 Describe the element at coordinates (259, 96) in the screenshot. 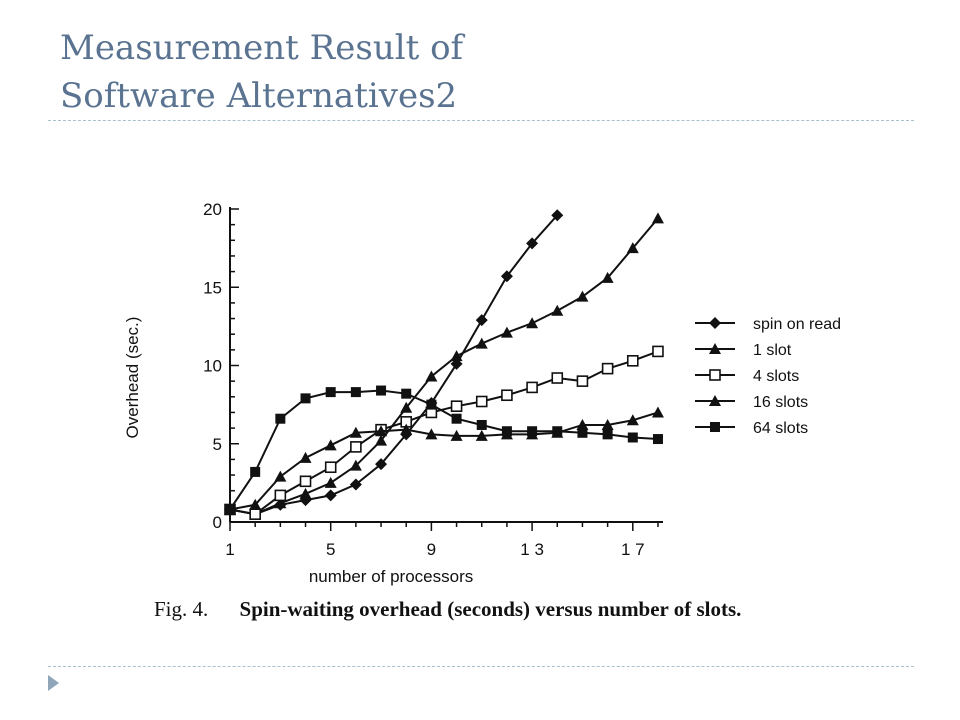

I see `slide-title-line-2: Software Alternatives2` at that location.